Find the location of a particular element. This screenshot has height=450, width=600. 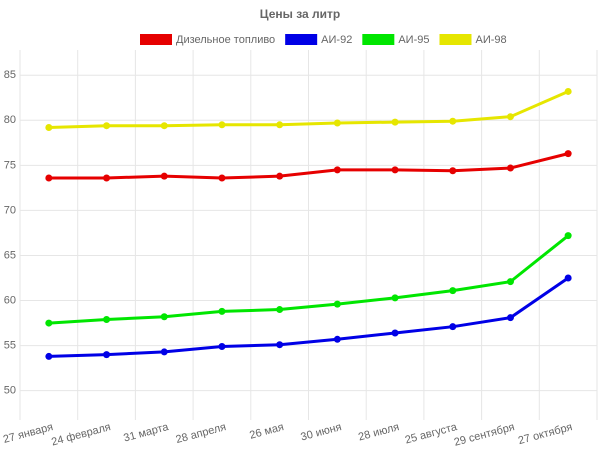

x-tick-label: 27 января is located at coordinates (28, 433).